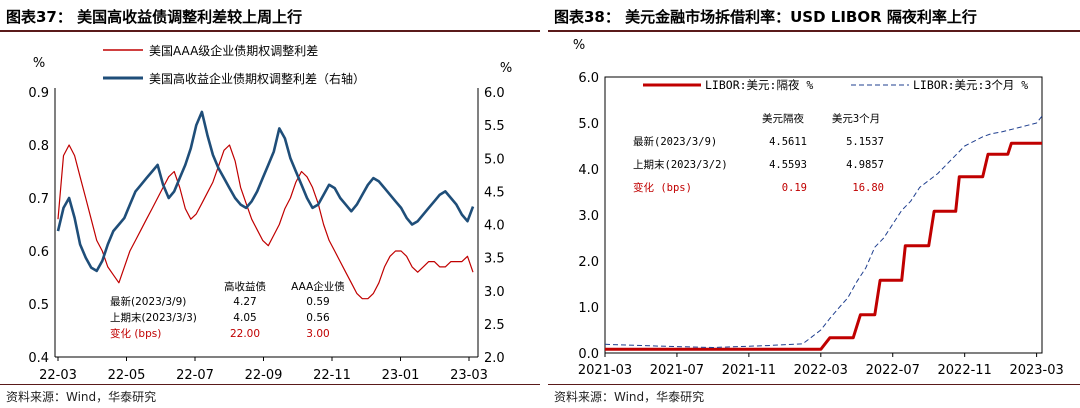 Image resolution: width=1080 pixels, height=408 pixels. What do you see at coordinates (588, 124) in the screenshot?
I see `y-tick-label: 5.0` at bounding box center [588, 124].